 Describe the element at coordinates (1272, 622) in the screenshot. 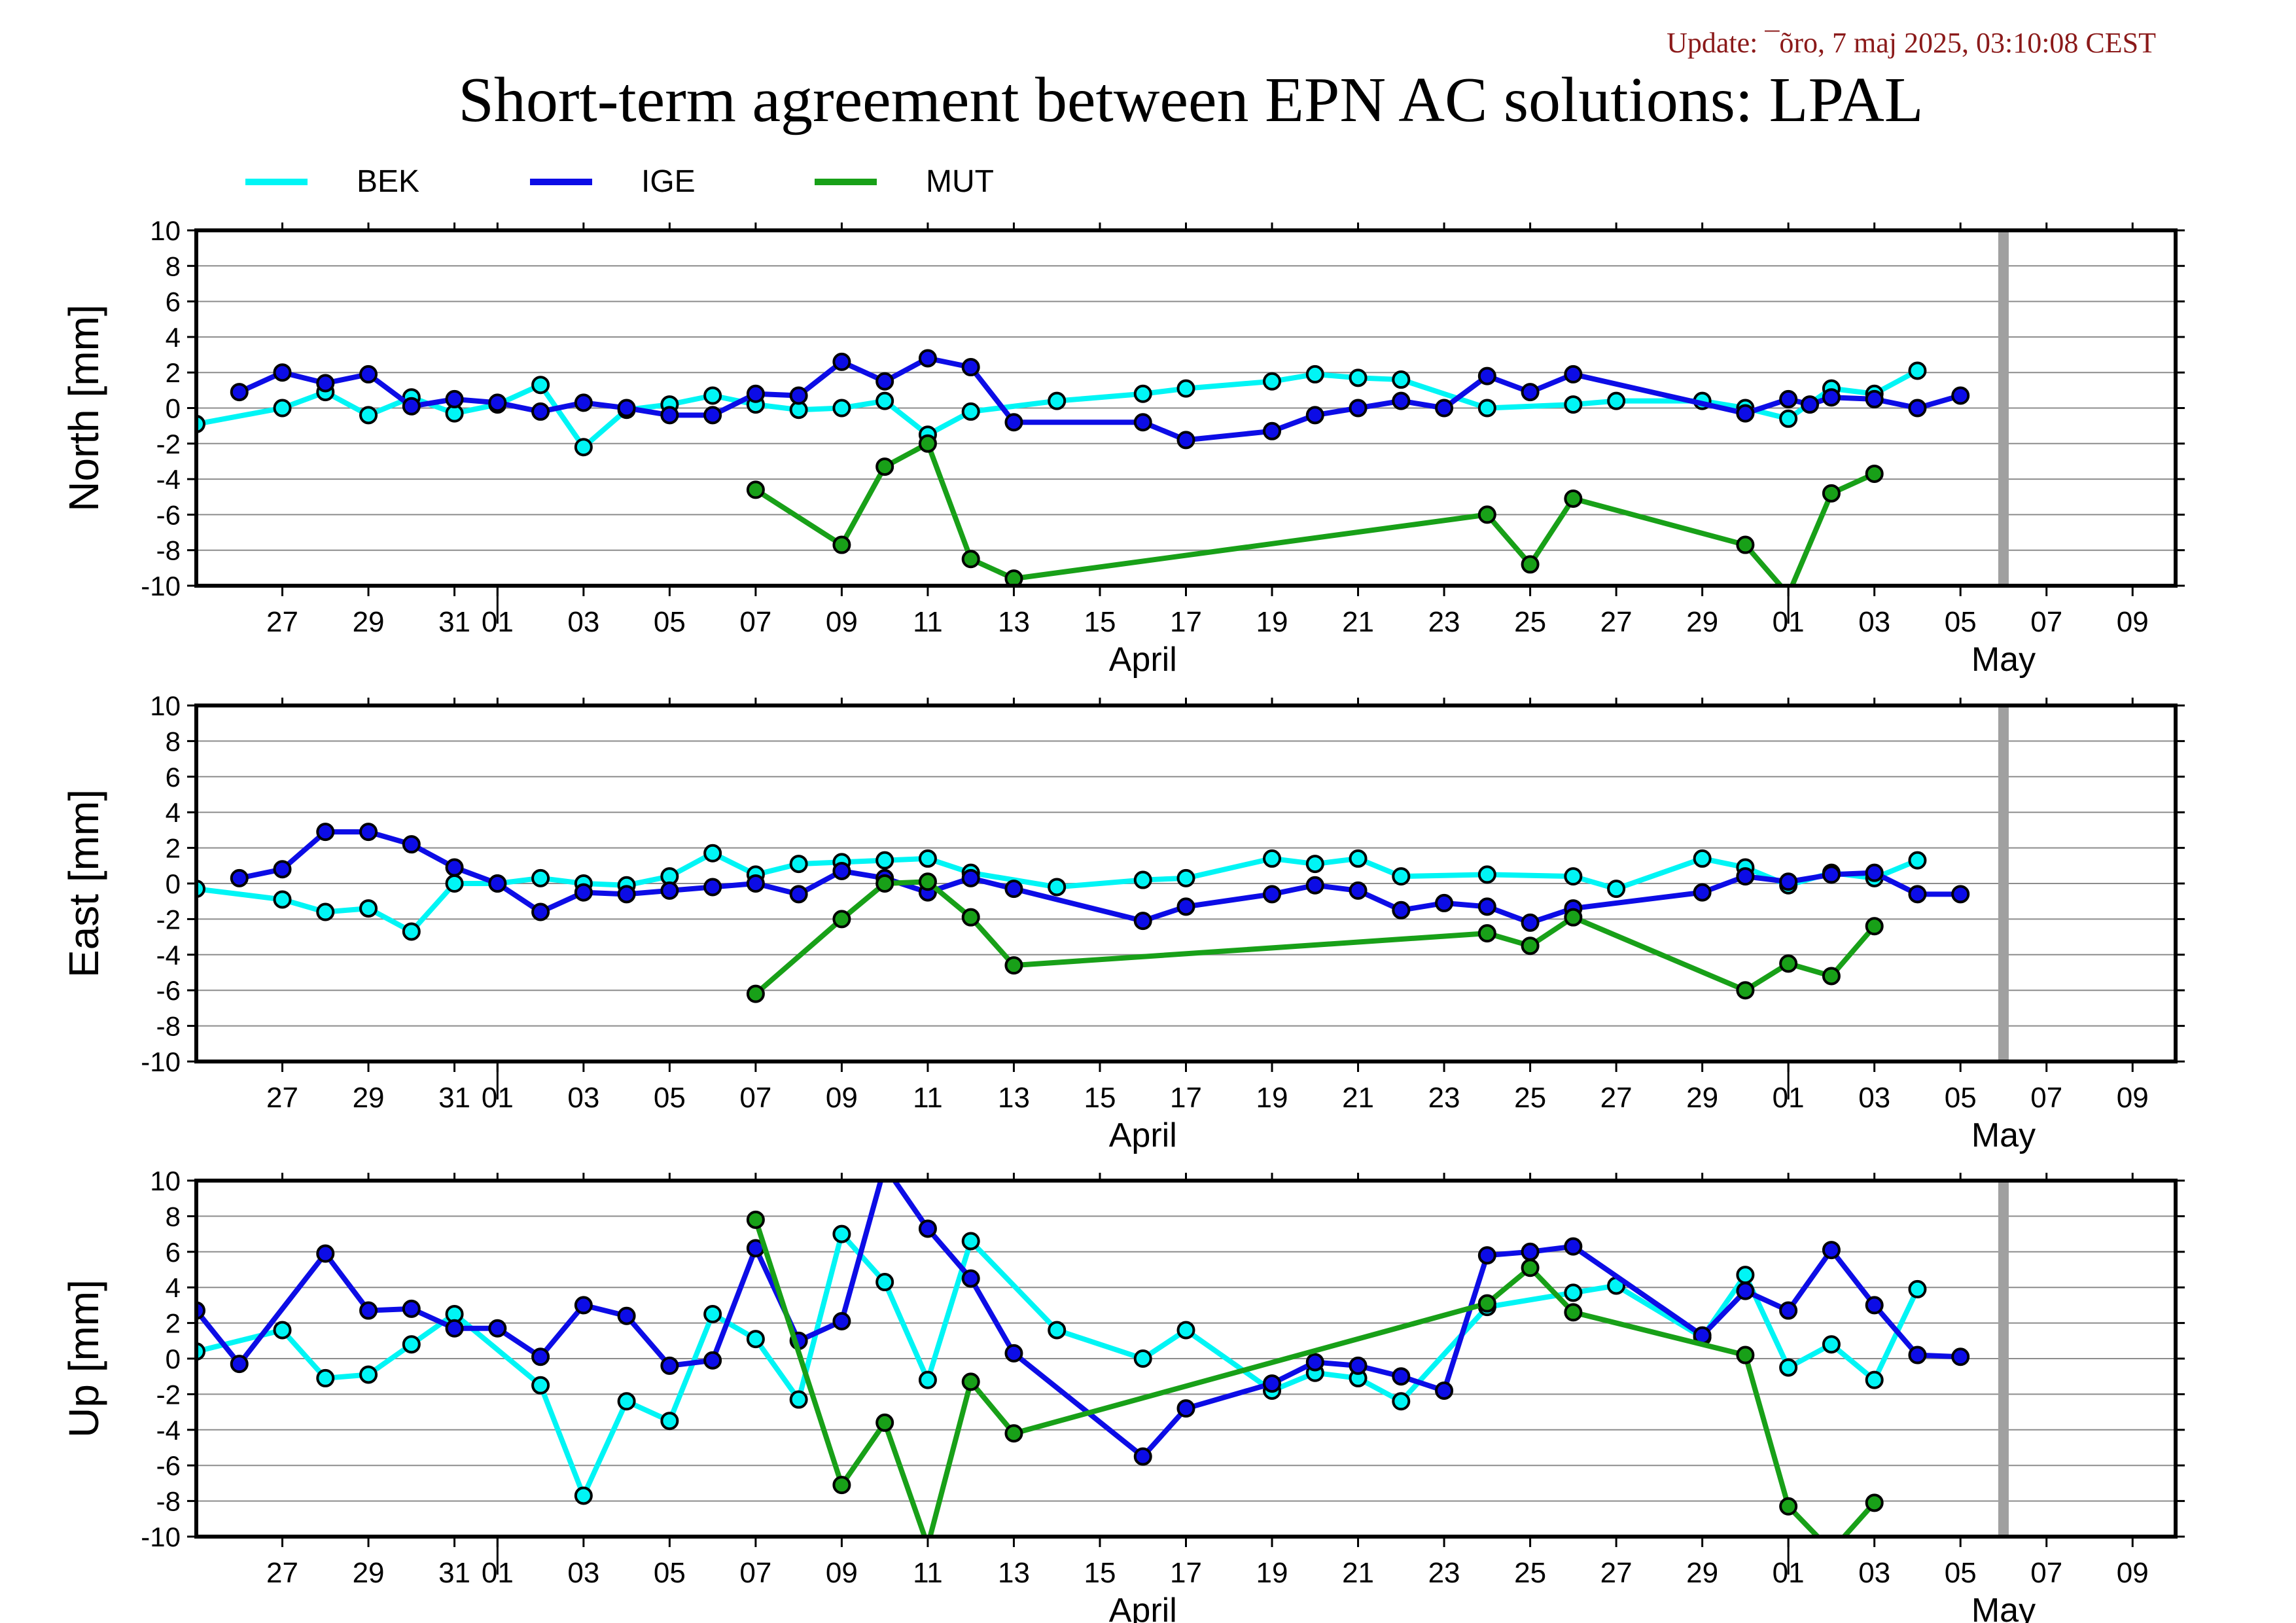

I see `x-tick-label: 19` at that location.